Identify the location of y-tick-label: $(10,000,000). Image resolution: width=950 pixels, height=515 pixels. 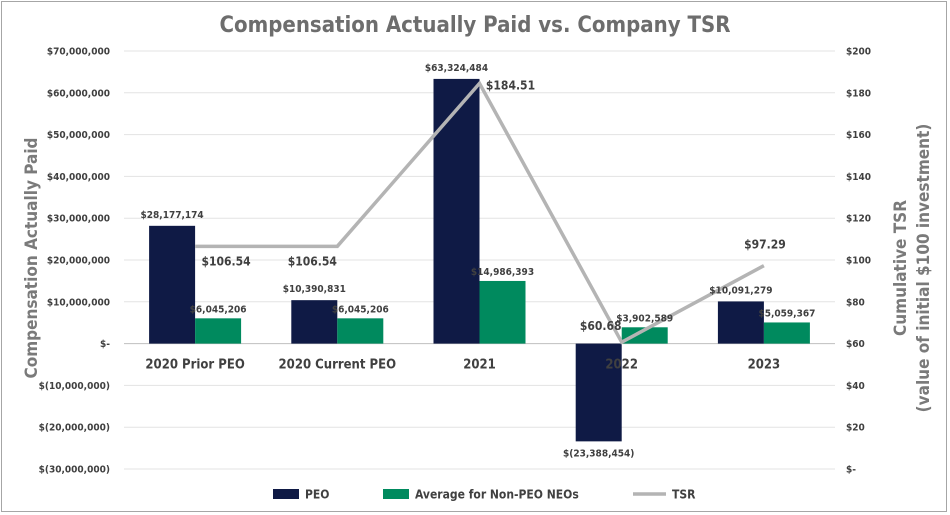
(74, 386).